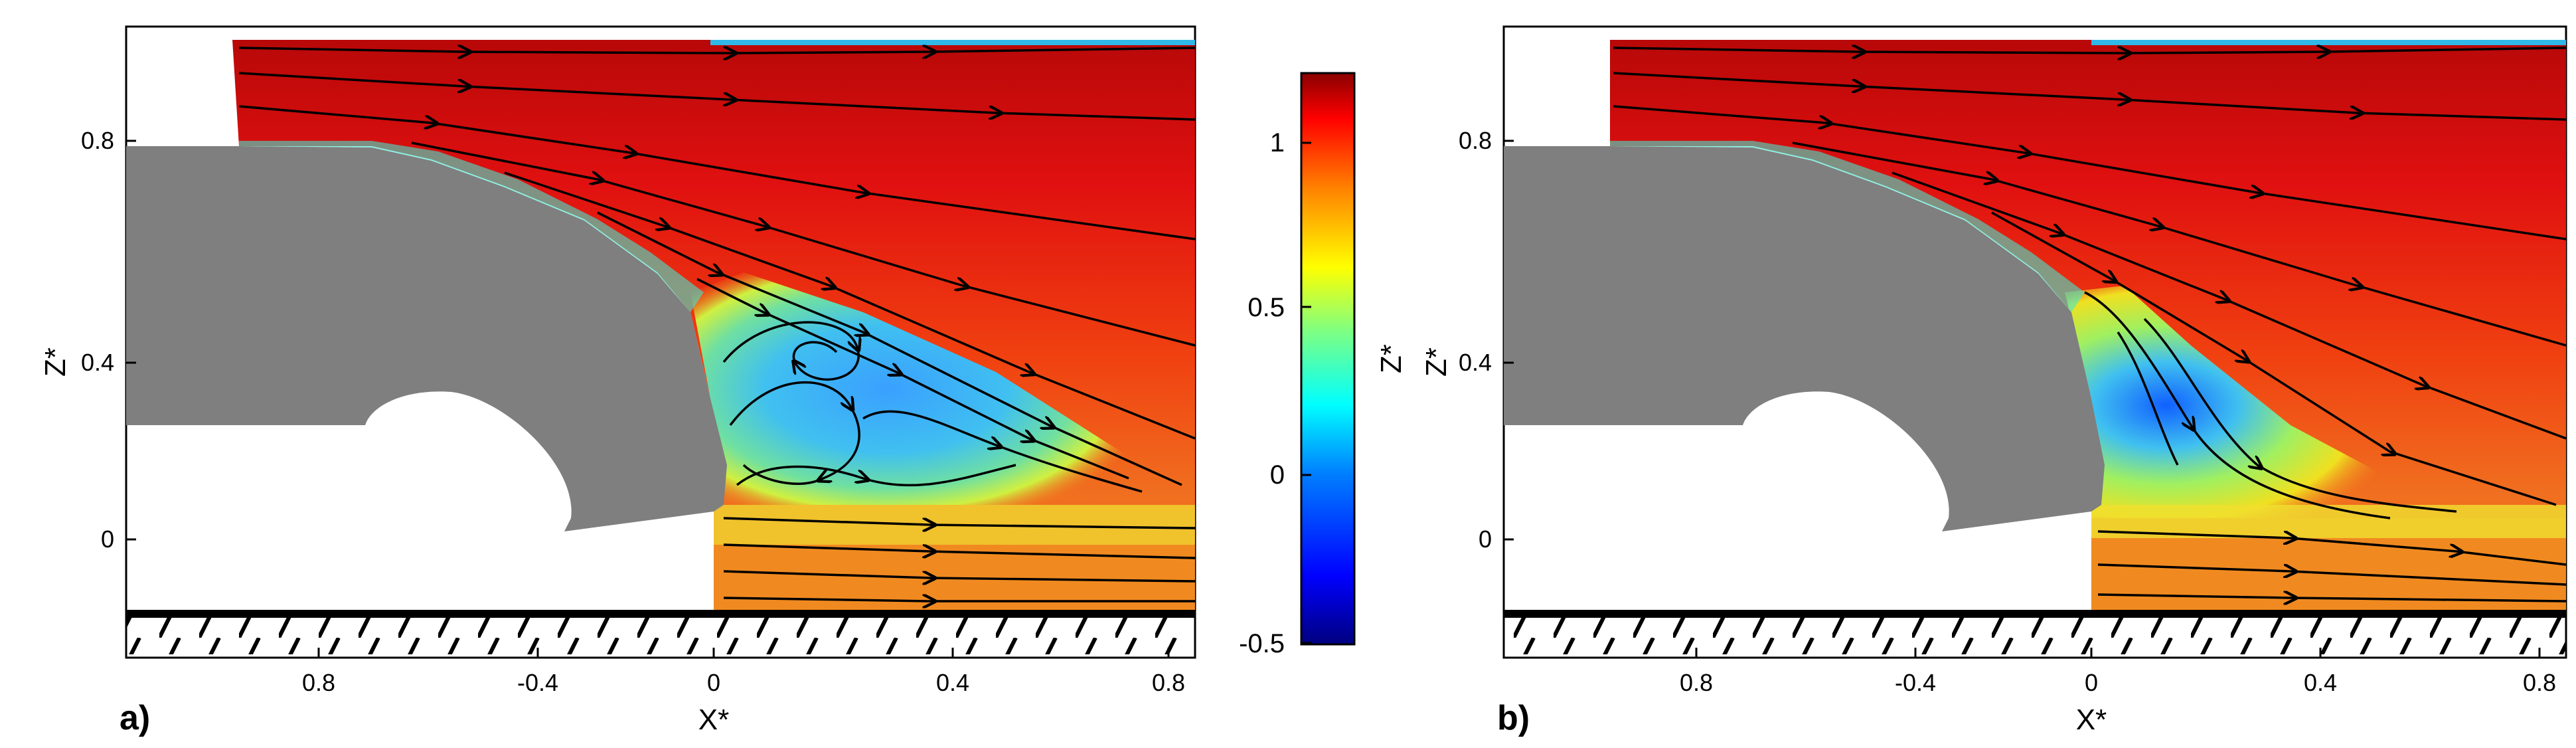 The image size is (2576, 748). What do you see at coordinates (1915, 683) in the screenshot?
I see `panel-b-xtick-1: -0.4` at bounding box center [1915, 683].